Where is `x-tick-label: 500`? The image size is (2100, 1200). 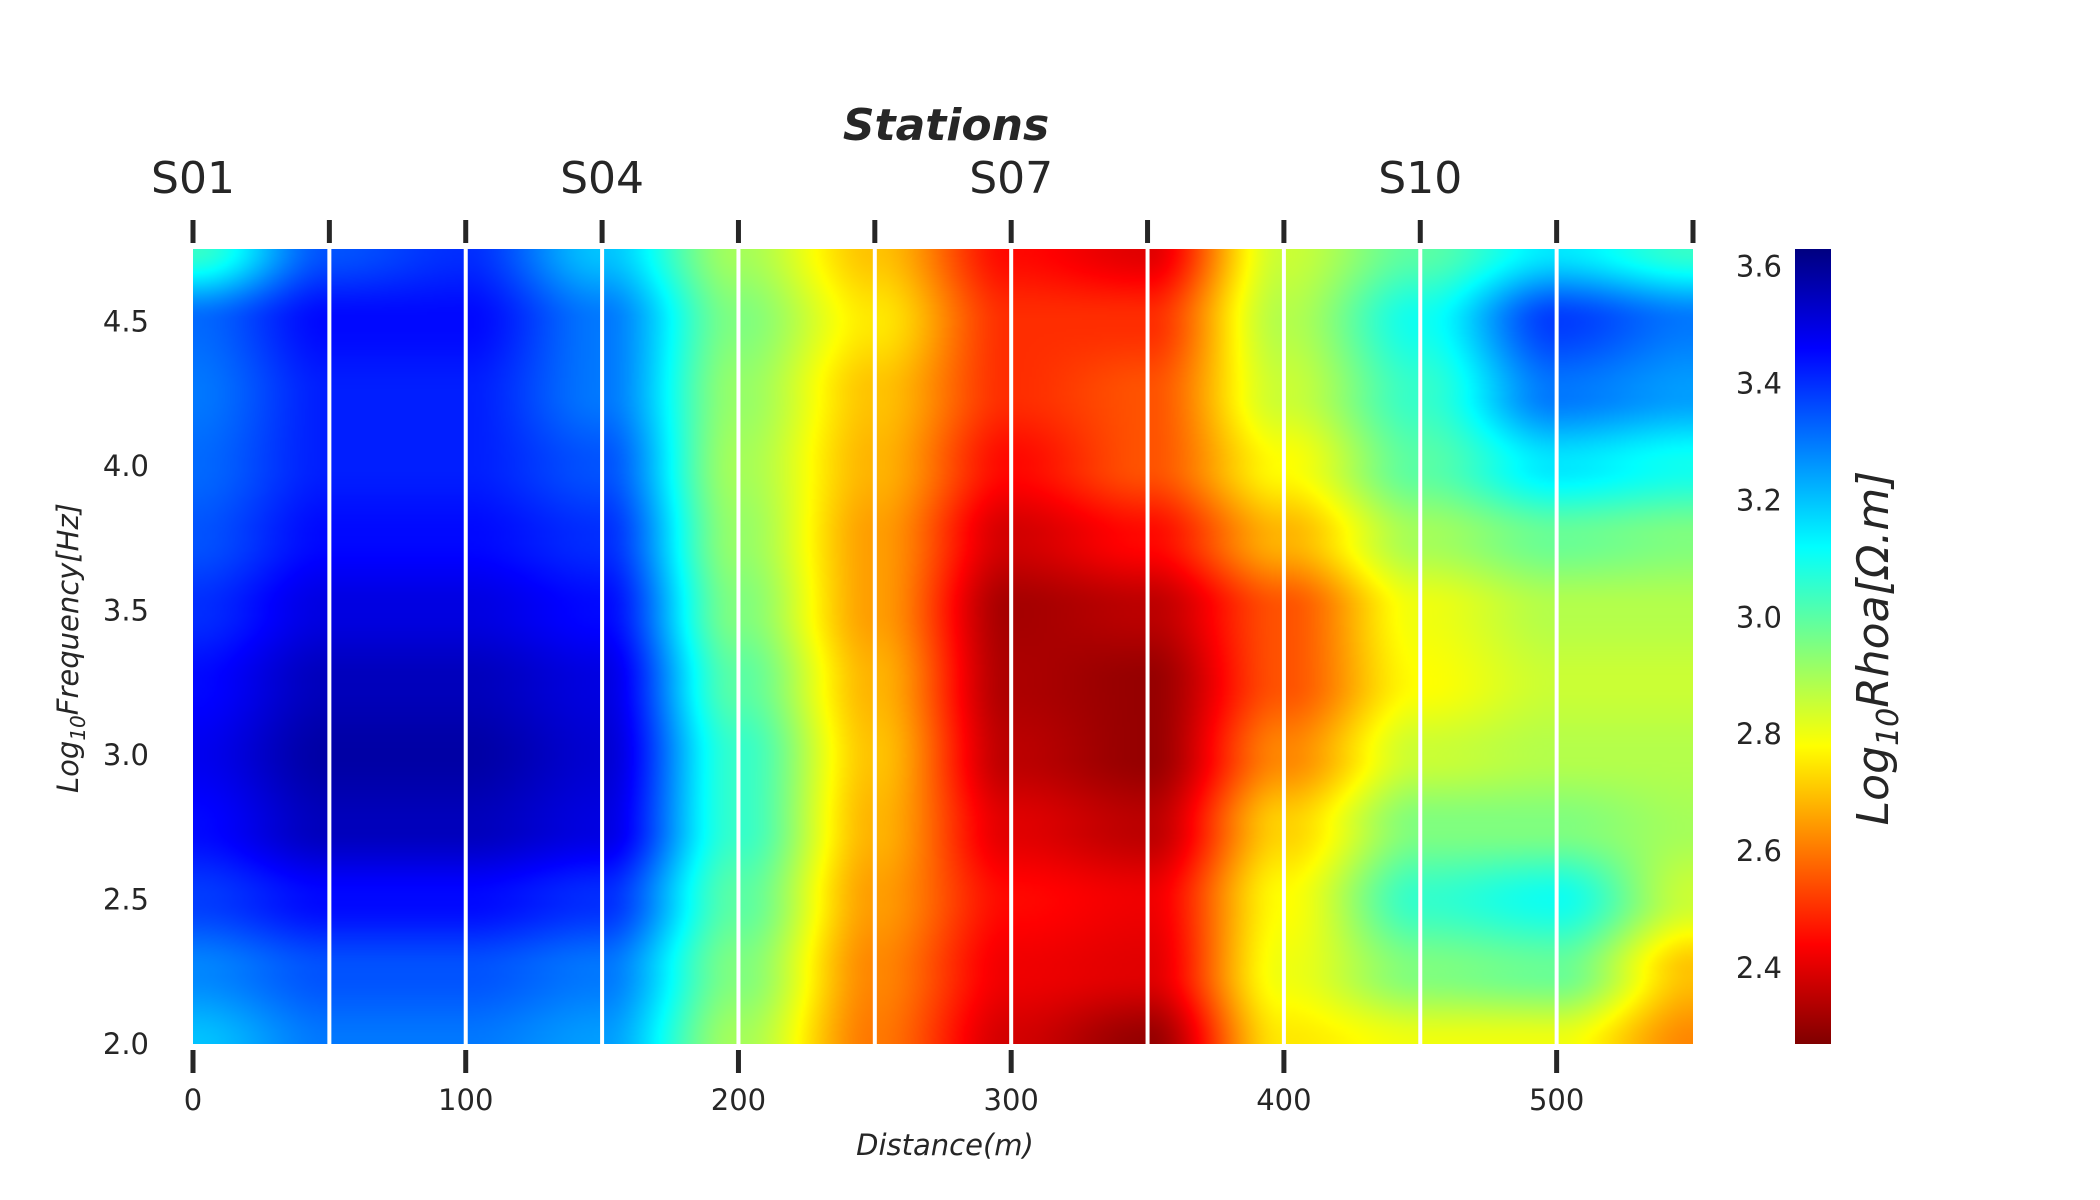 x-tick-label: 500 is located at coordinates (1556, 1100).